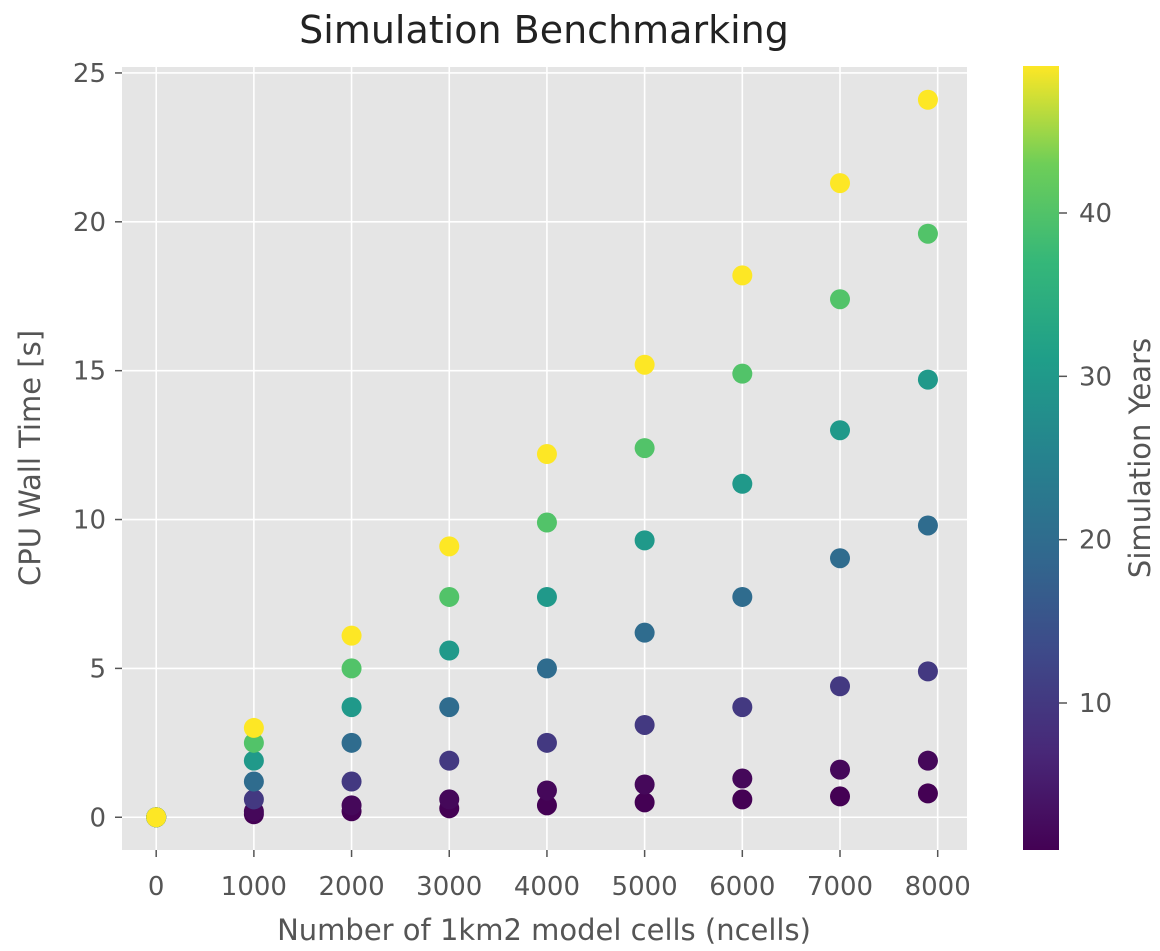 The image size is (1160, 951). I want to click on colorbar-tick-label: 20, so click(1095, 541).